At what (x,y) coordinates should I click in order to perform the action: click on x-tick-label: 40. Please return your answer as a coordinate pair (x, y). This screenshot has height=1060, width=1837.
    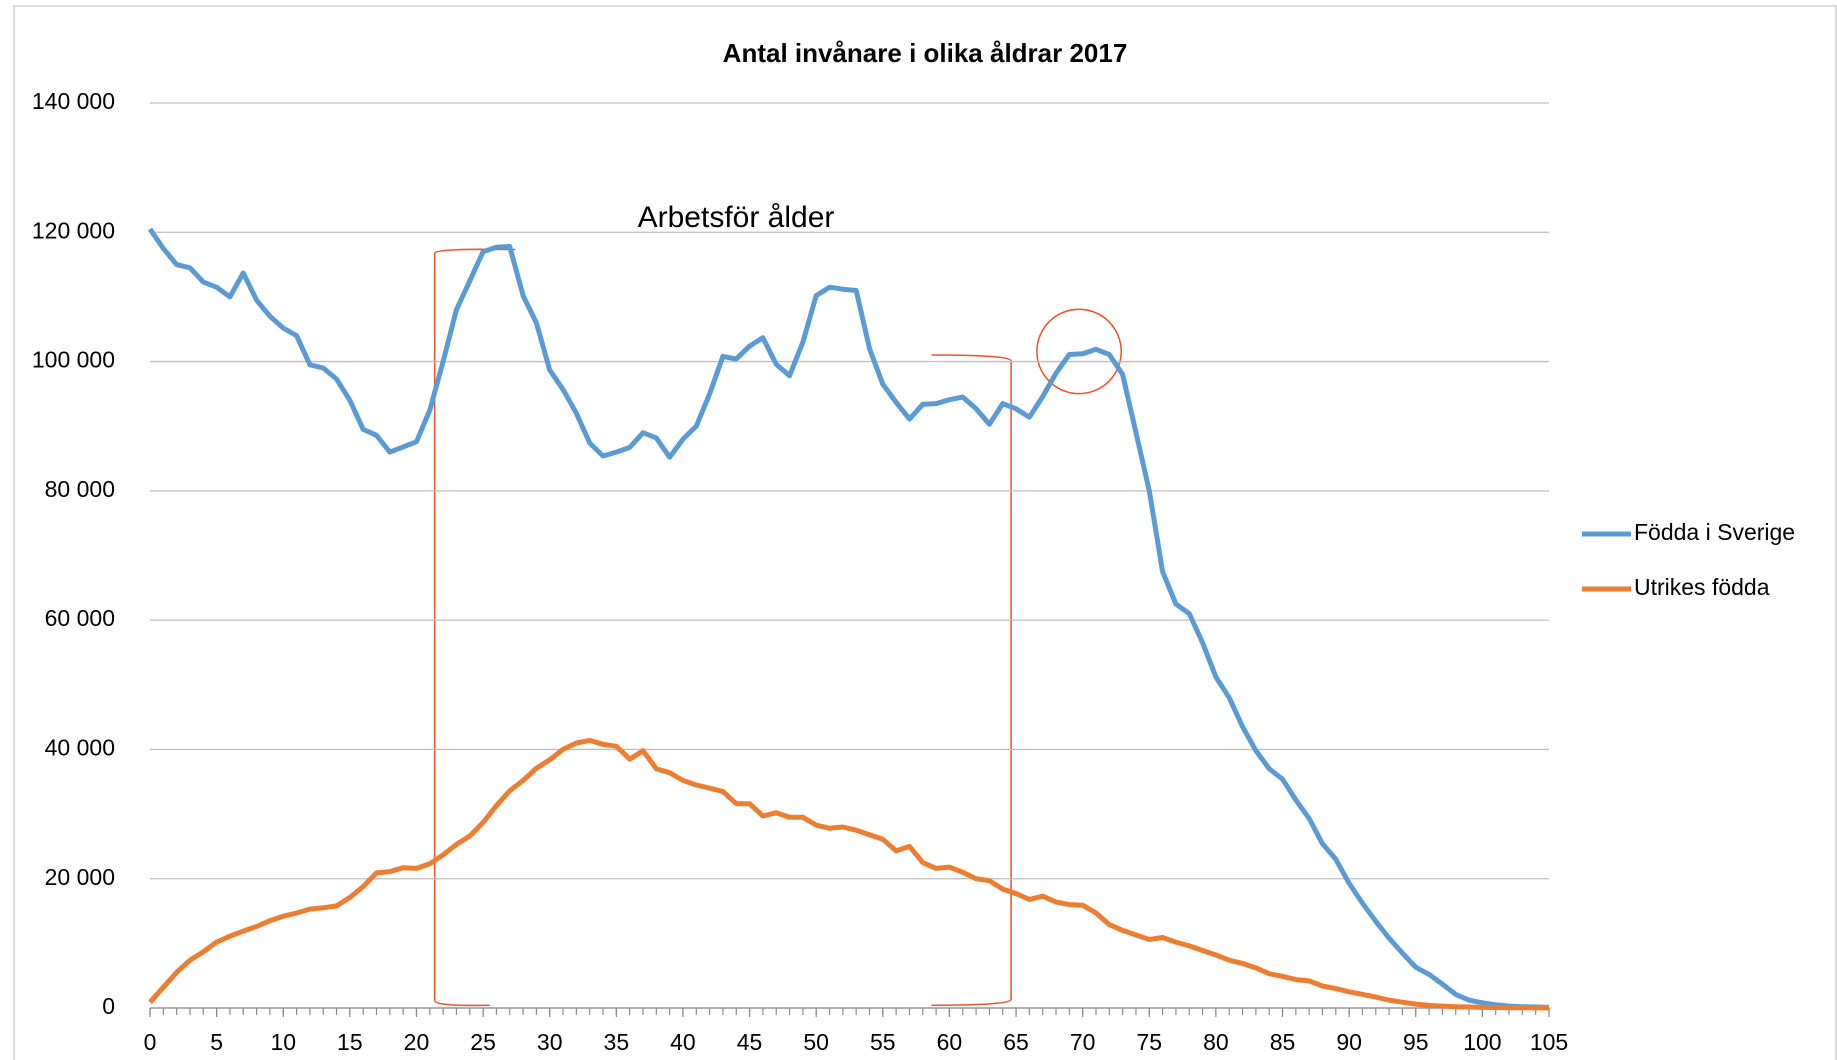
    Looking at the image, I should click on (683, 1042).